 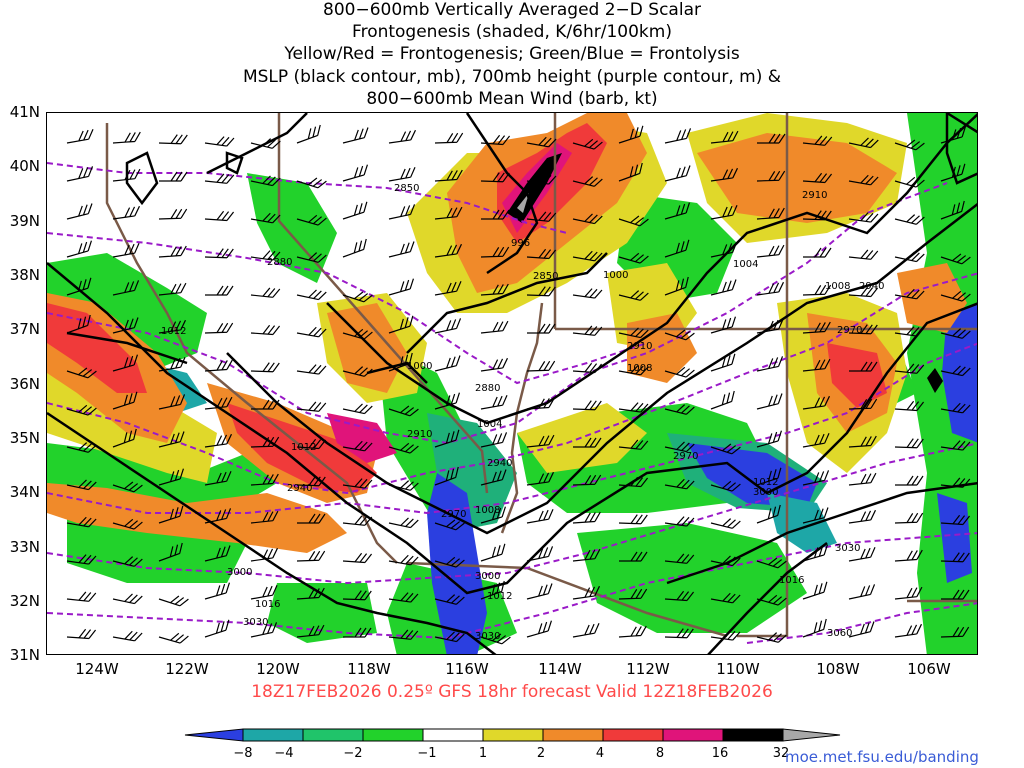 I want to click on lat-label-35n: 35N, so click(x=24, y=438).